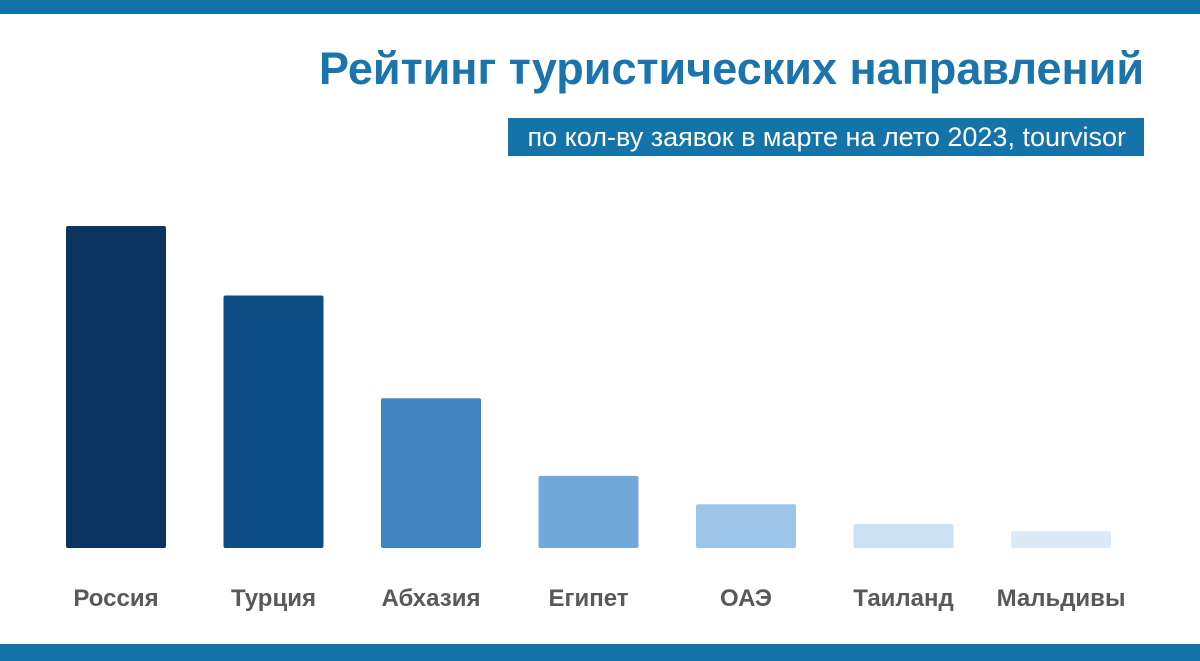 The image size is (1200, 661). I want to click on category-label-4: Египет, so click(588, 598).